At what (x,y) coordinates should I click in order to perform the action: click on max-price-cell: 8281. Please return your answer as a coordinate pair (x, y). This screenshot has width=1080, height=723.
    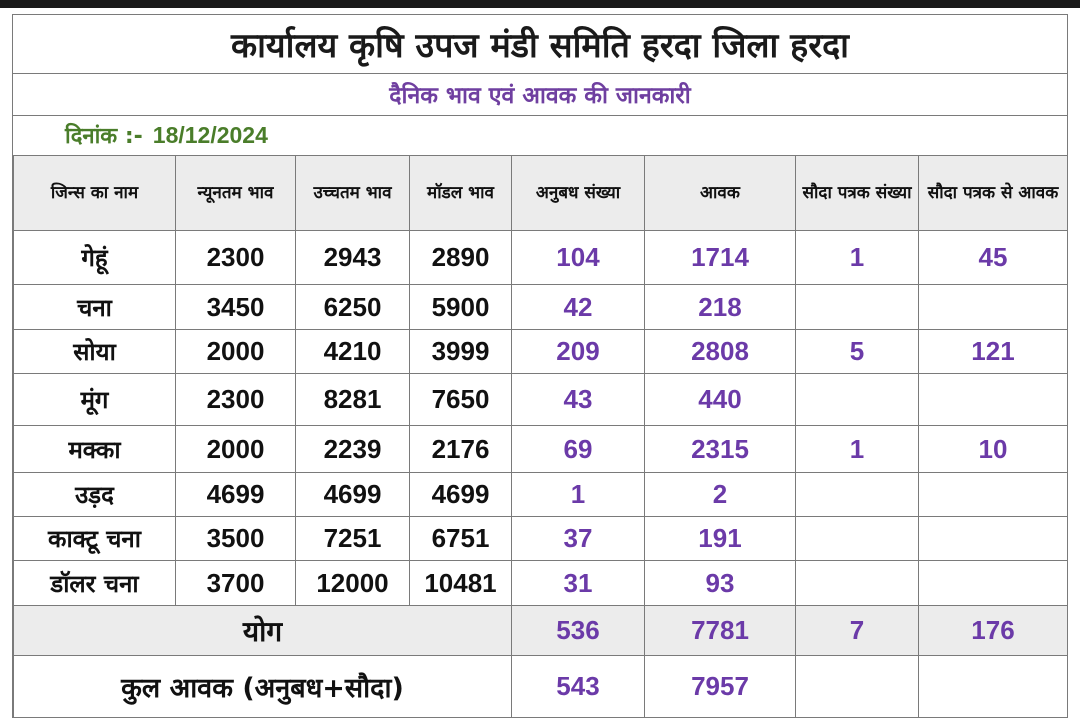
    Looking at the image, I should click on (352, 399).